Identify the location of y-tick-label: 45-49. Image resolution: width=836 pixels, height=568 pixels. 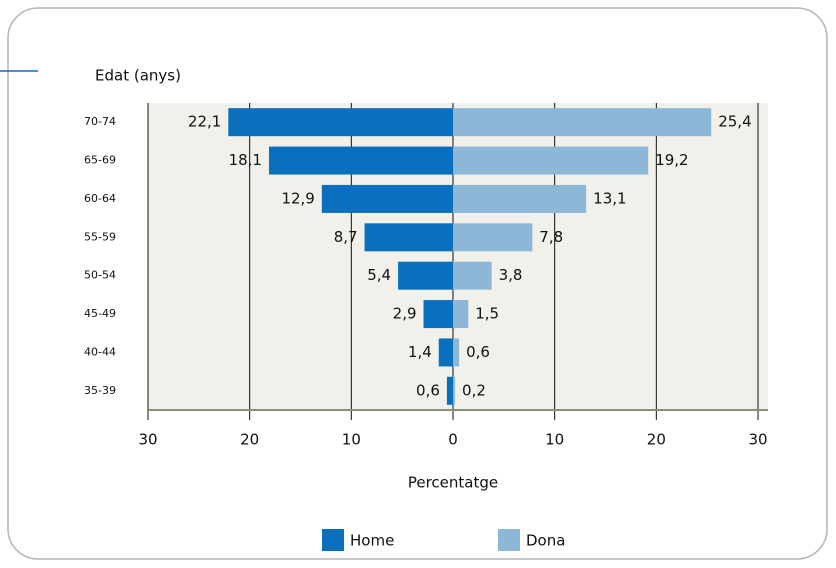
(100, 313).